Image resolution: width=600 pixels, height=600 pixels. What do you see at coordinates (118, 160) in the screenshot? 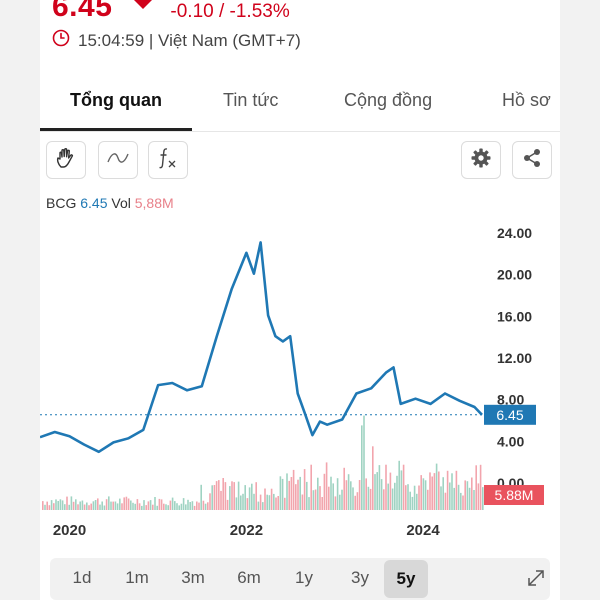
I see `indicator-curve-button` at bounding box center [118, 160].